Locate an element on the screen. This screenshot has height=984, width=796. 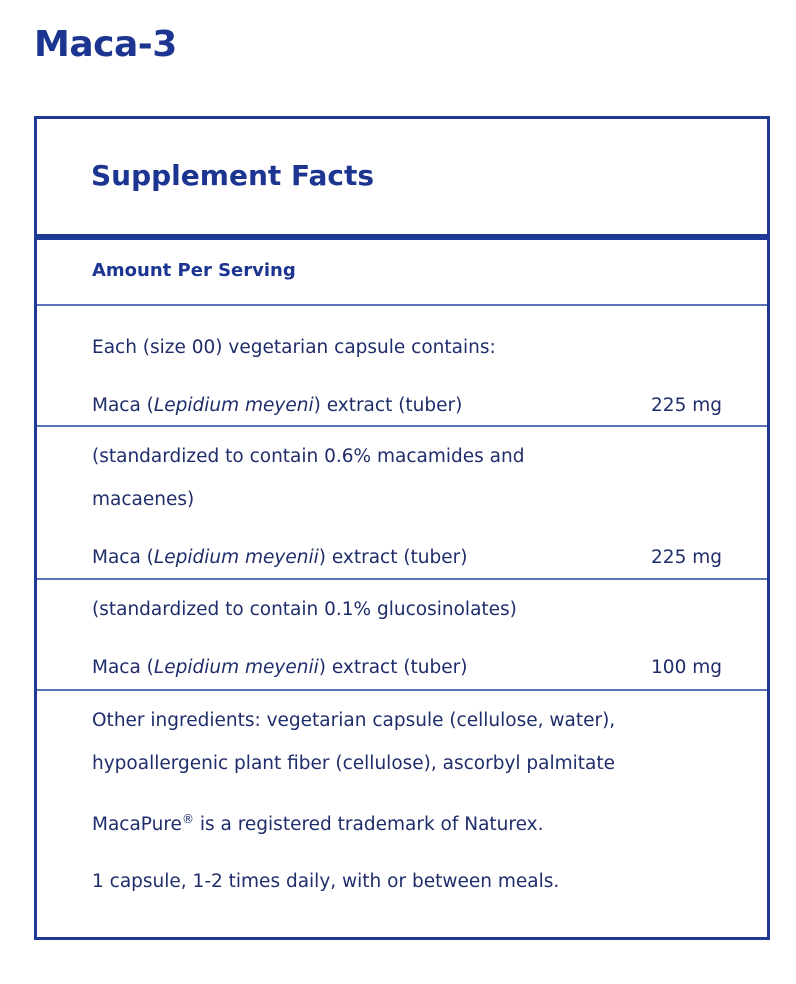
ingredient-row-3: Maca (Lepidium meyenii) extract (tuber) is located at coordinates (280, 667).